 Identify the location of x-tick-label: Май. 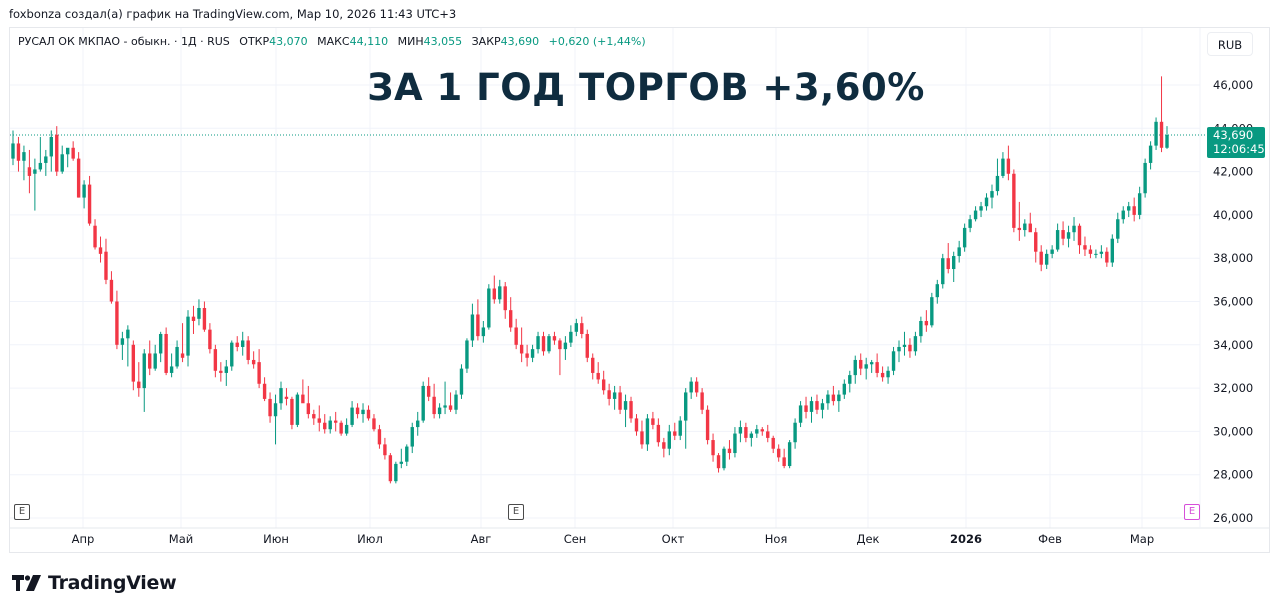
(181, 539).